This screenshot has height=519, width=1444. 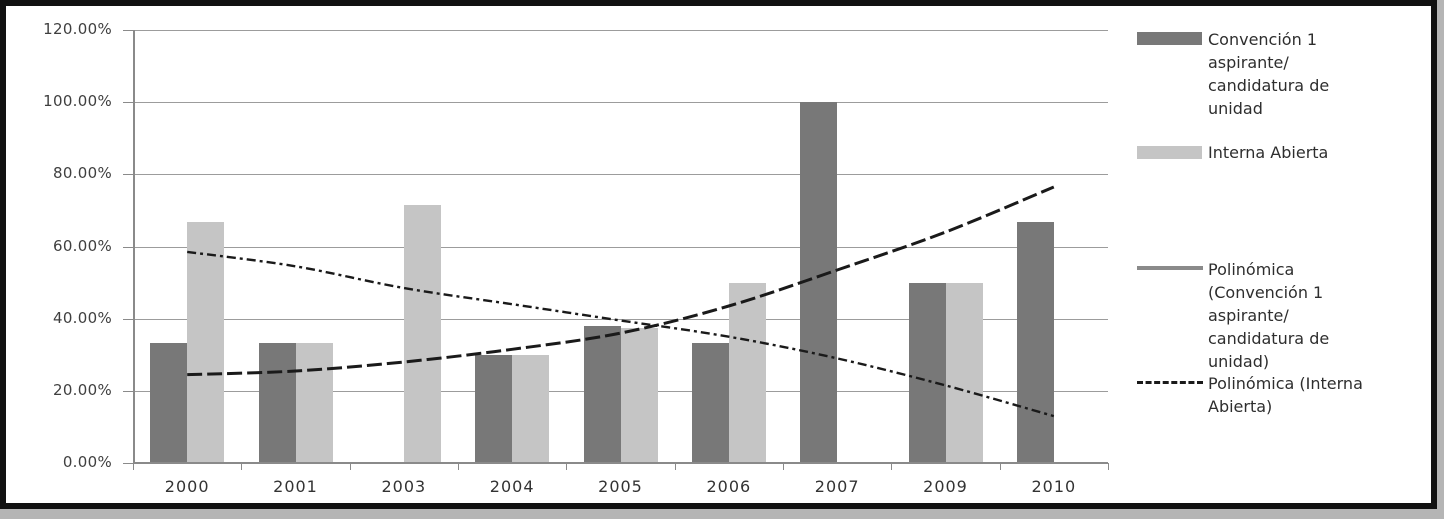 What do you see at coordinates (620, 486) in the screenshot?
I see `x-axis-label: 2005` at bounding box center [620, 486].